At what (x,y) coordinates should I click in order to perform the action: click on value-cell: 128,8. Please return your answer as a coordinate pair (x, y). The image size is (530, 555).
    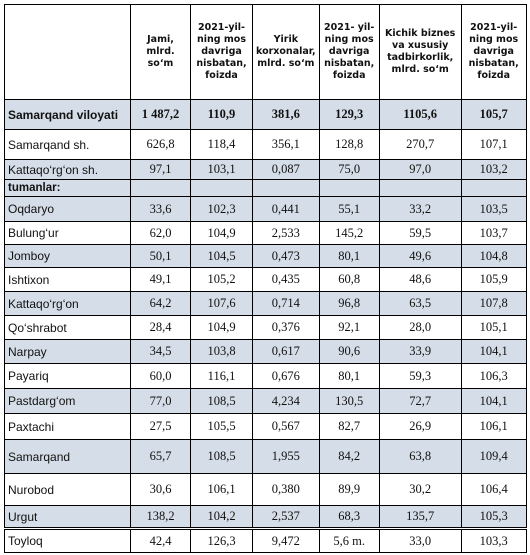
    Looking at the image, I should click on (349, 144).